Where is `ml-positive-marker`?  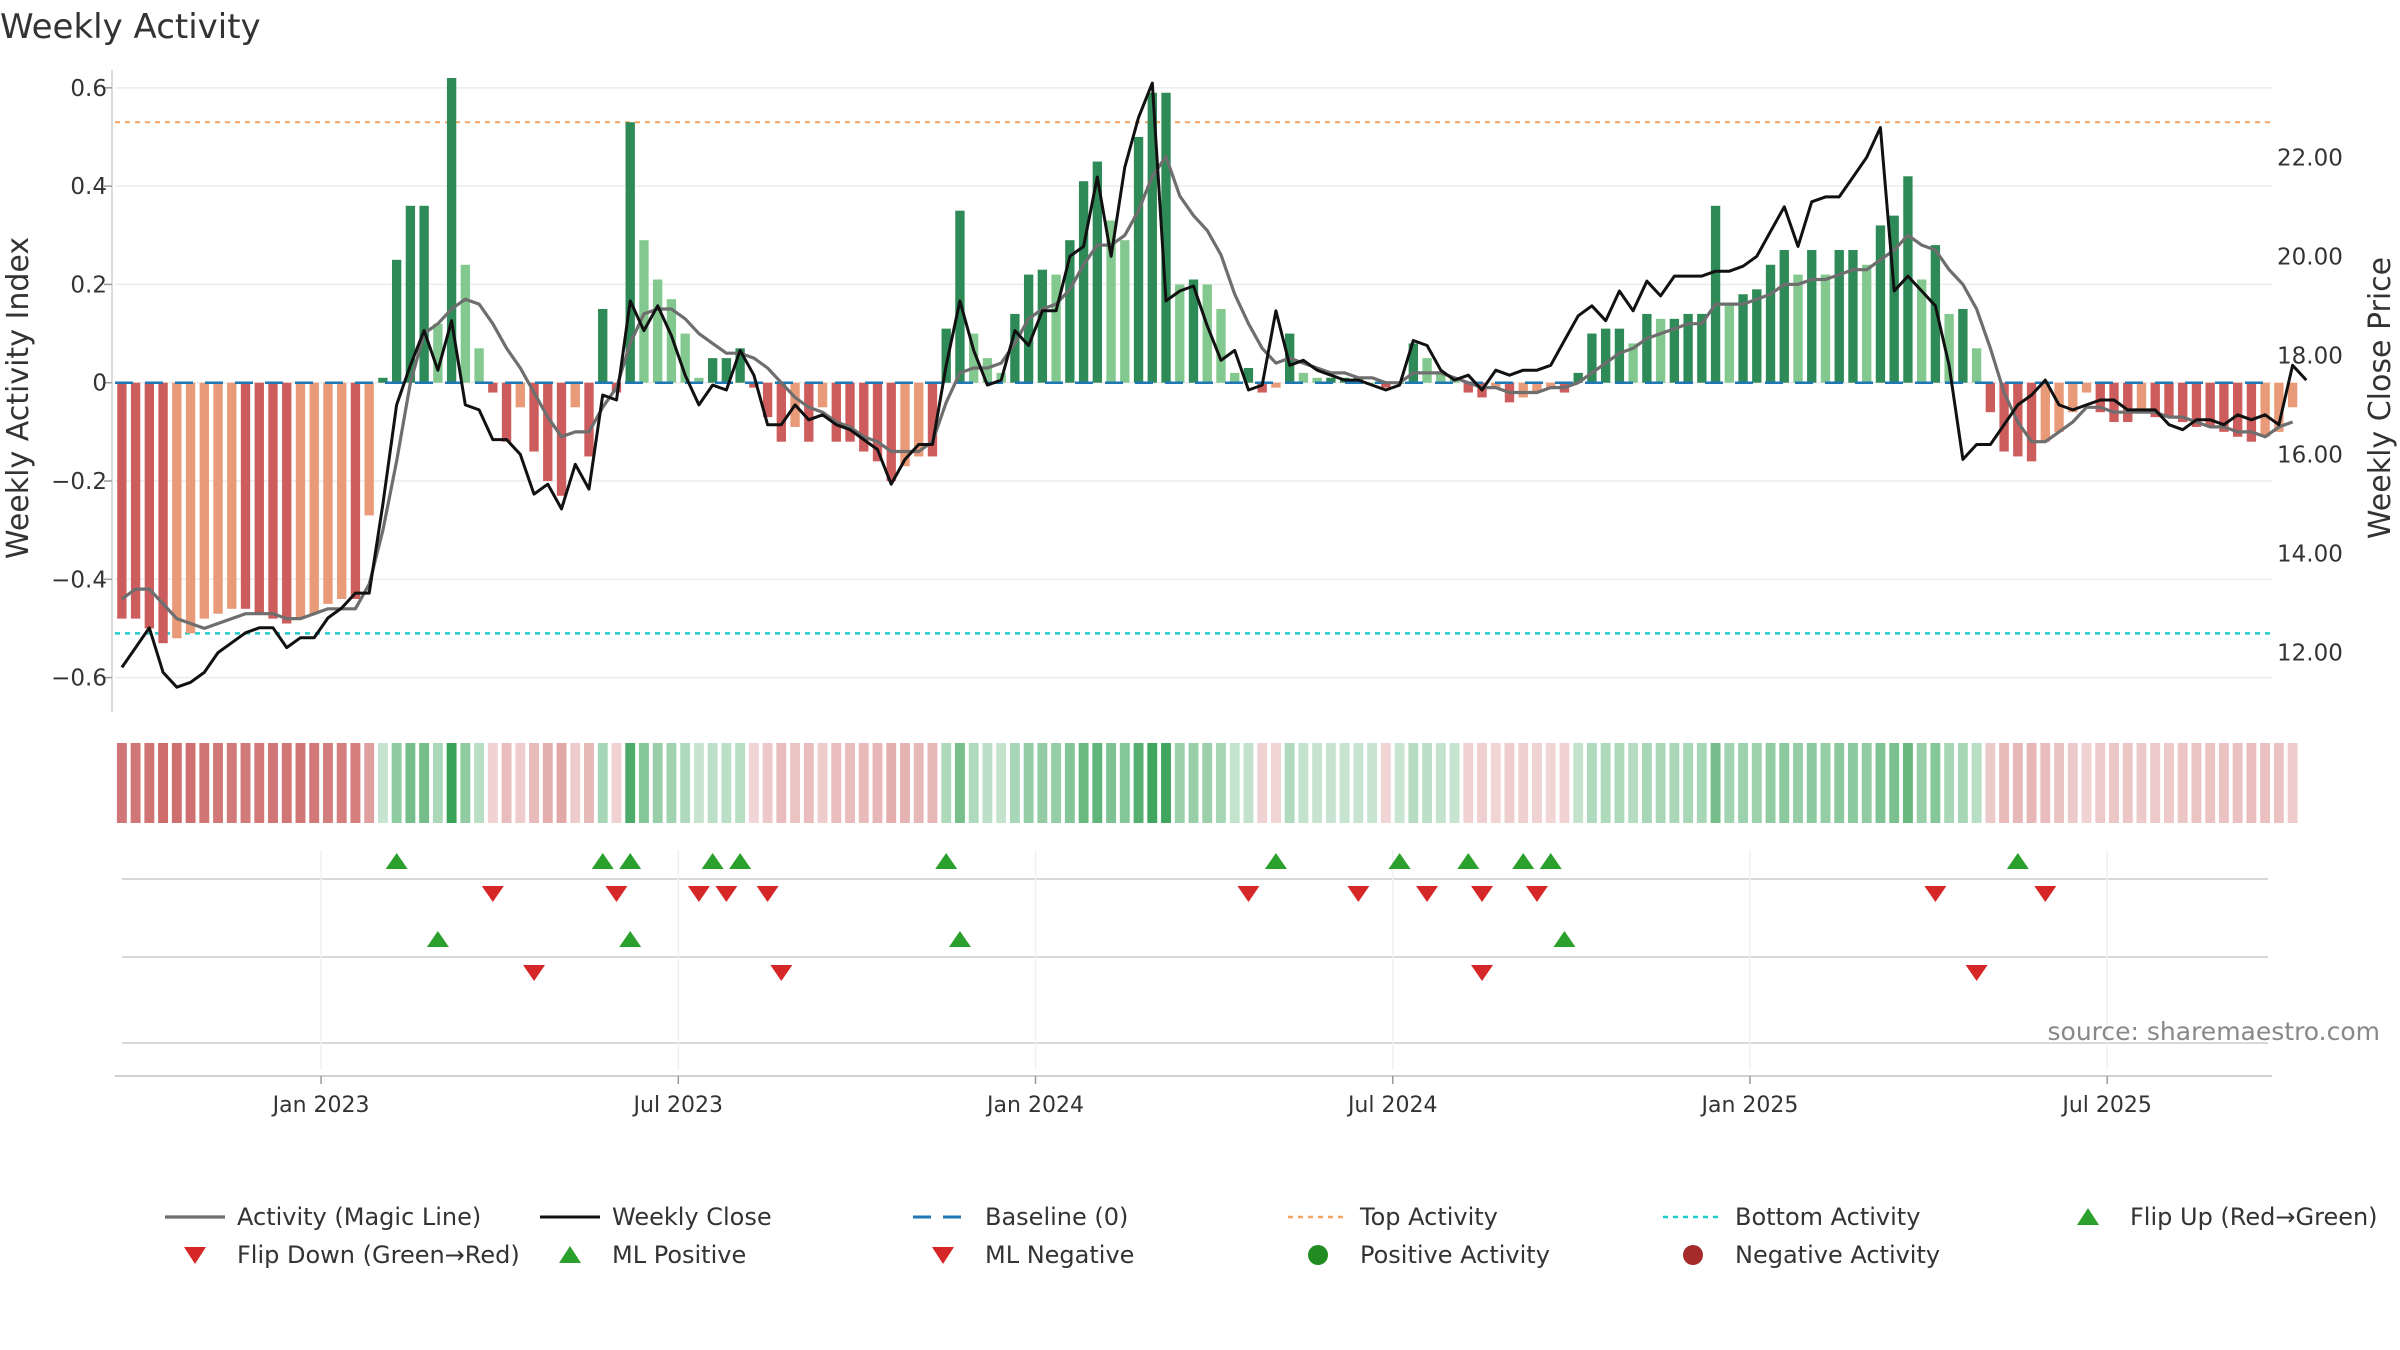 ml-positive-marker is located at coordinates (437, 939).